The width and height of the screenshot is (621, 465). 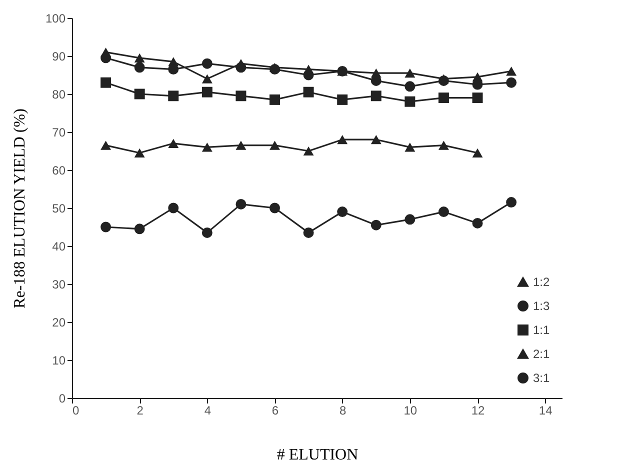 I want to click on y-tick-label: 10, so click(x=59, y=361).